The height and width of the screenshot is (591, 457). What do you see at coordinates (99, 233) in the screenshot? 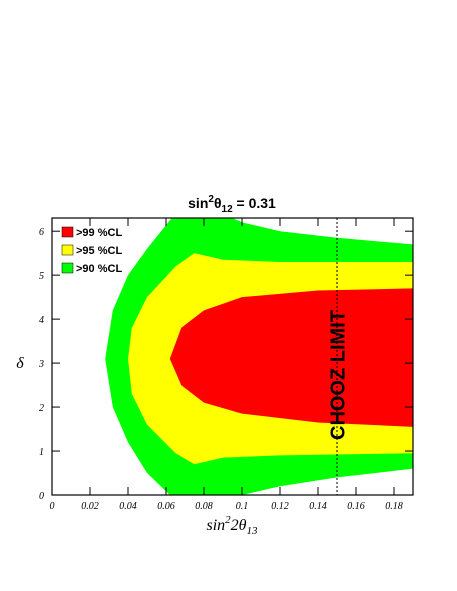
I see `legend-label: >99 %CL` at bounding box center [99, 233].